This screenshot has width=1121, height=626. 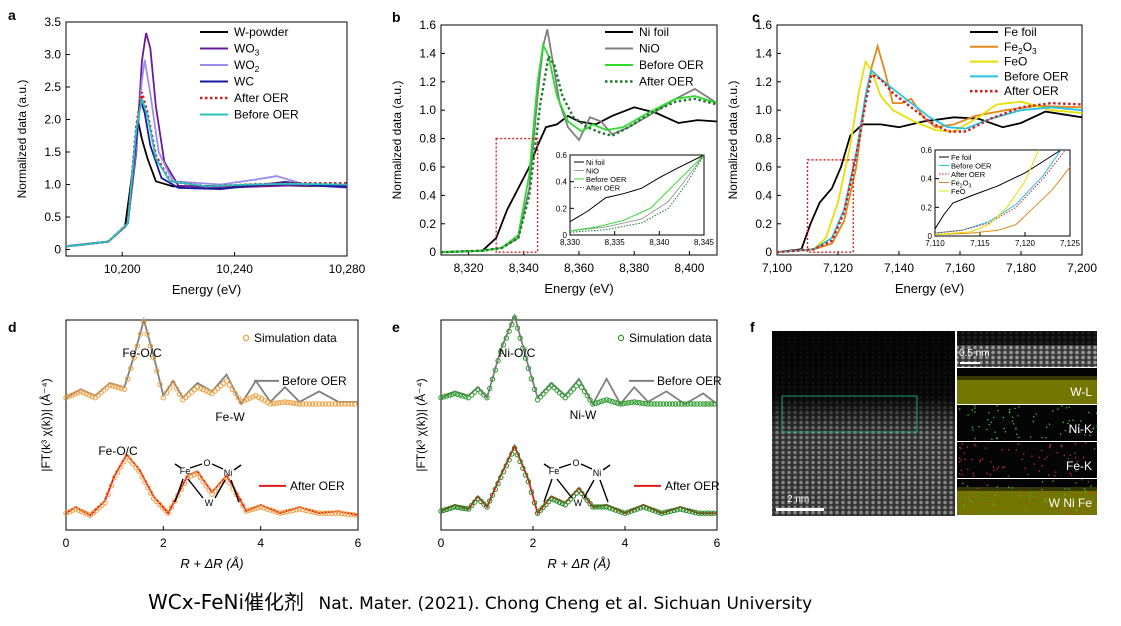 What do you see at coordinates (427, 139) in the screenshot?
I see `y-tick-label: 0.8` at bounding box center [427, 139].